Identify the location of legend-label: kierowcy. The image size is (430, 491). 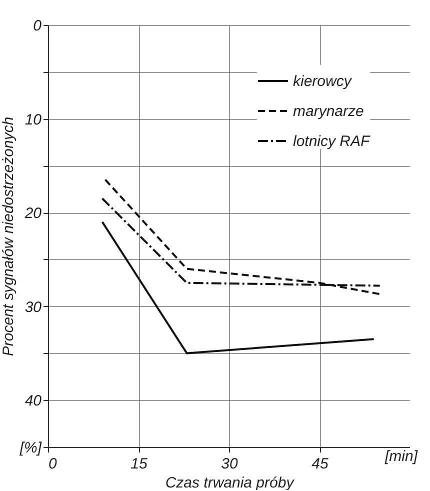
(323, 81).